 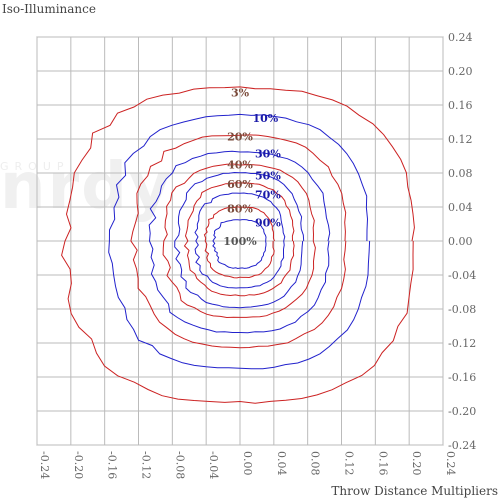 What do you see at coordinates (462, 411) in the screenshot?
I see `y-tick-label: -0.20` at bounding box center [462, 411].